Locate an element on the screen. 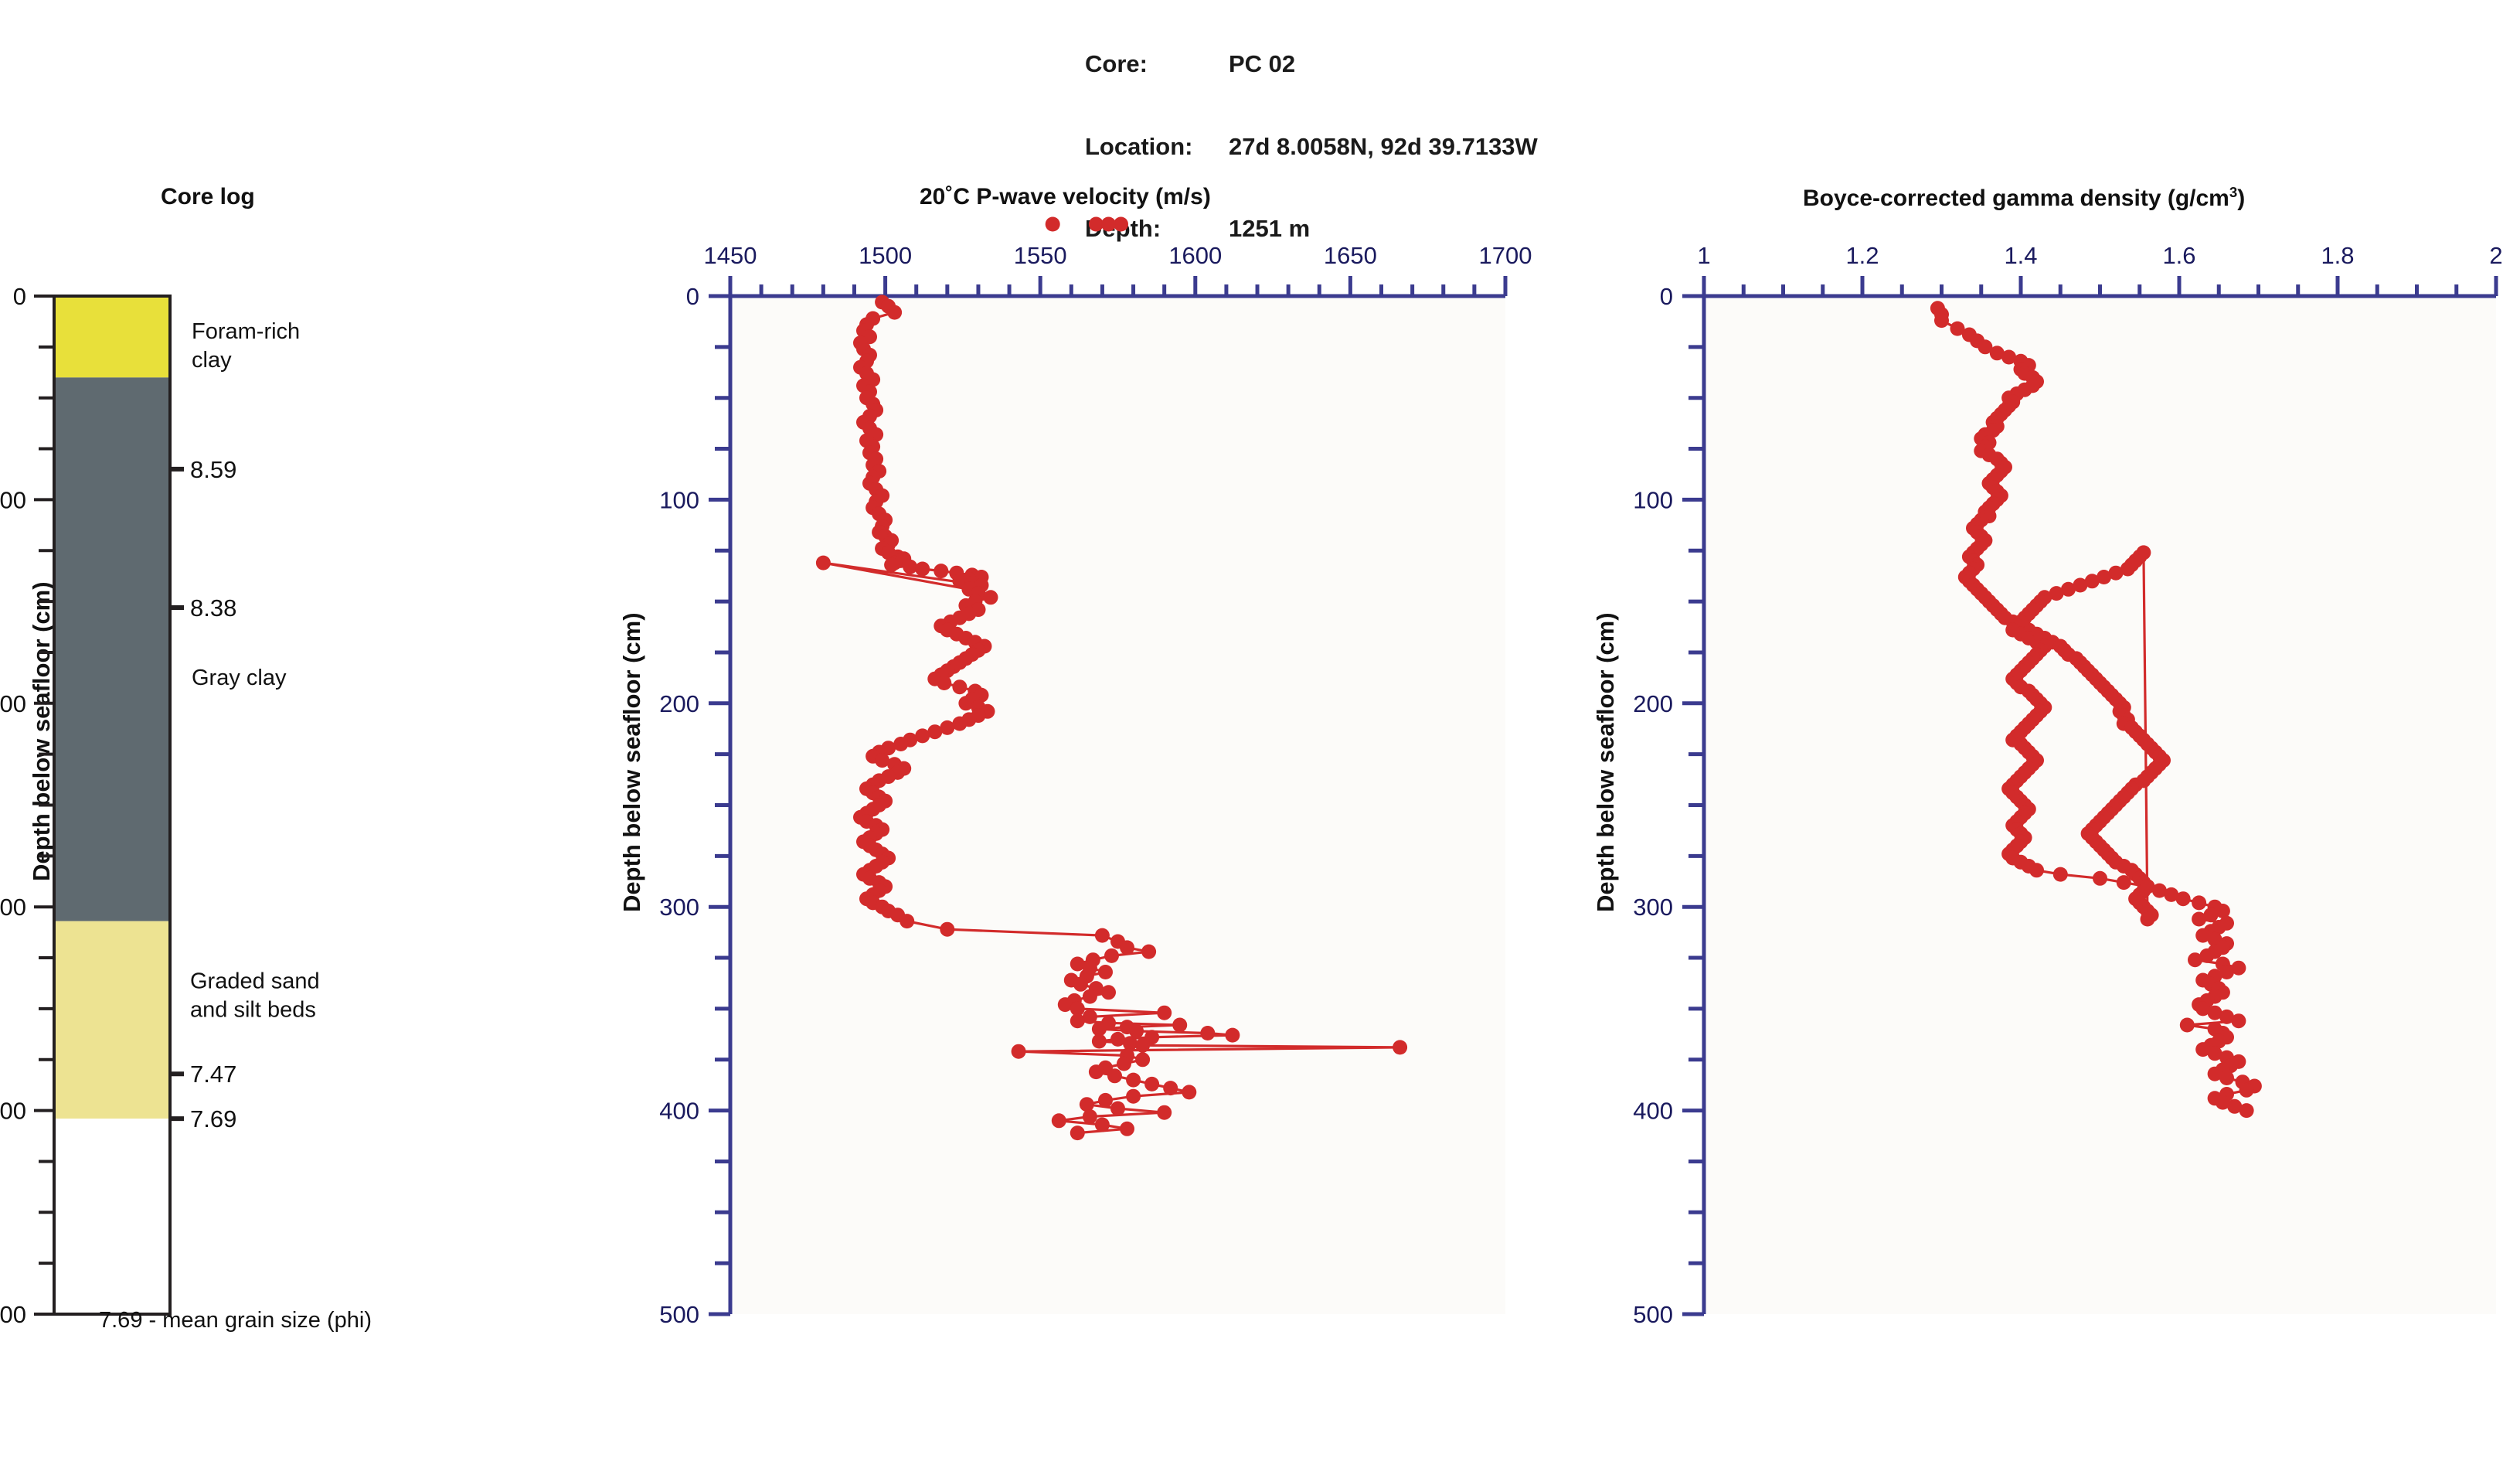 This screenshot has width=2520, height=1461. pwave-panel-title: 20˚C P-wave velocity (m/s) is located at coordinates (1065, 196).